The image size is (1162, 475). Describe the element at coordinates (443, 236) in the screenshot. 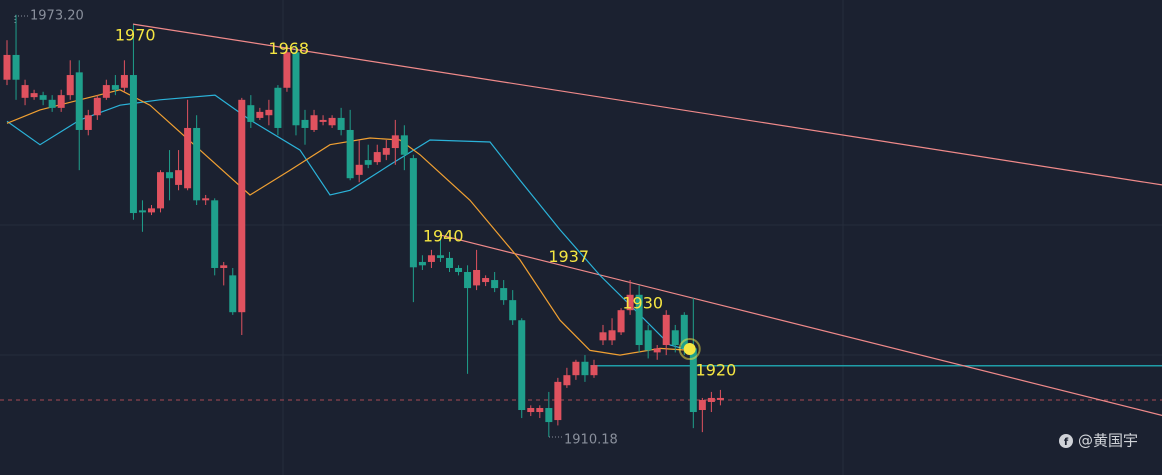

I see `price-annotation: 1940` at that location.